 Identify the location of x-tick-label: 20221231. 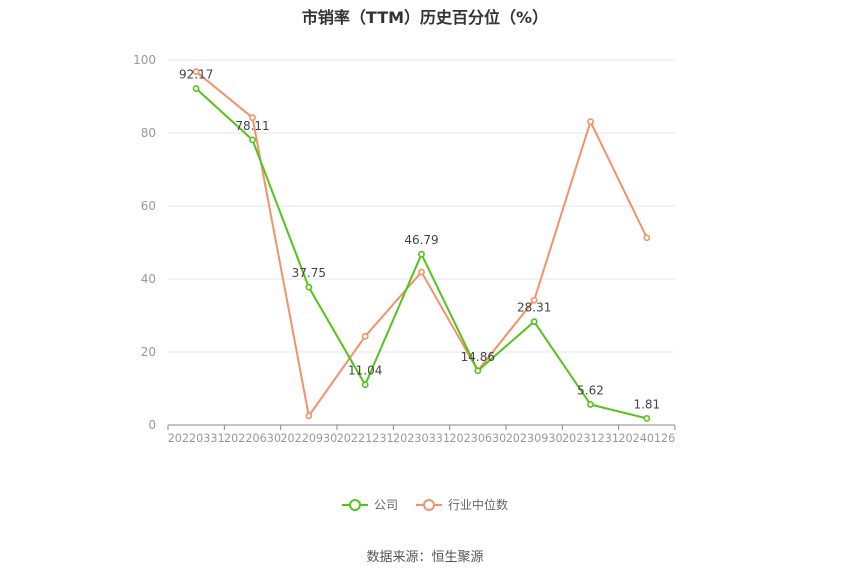
(365, 438).